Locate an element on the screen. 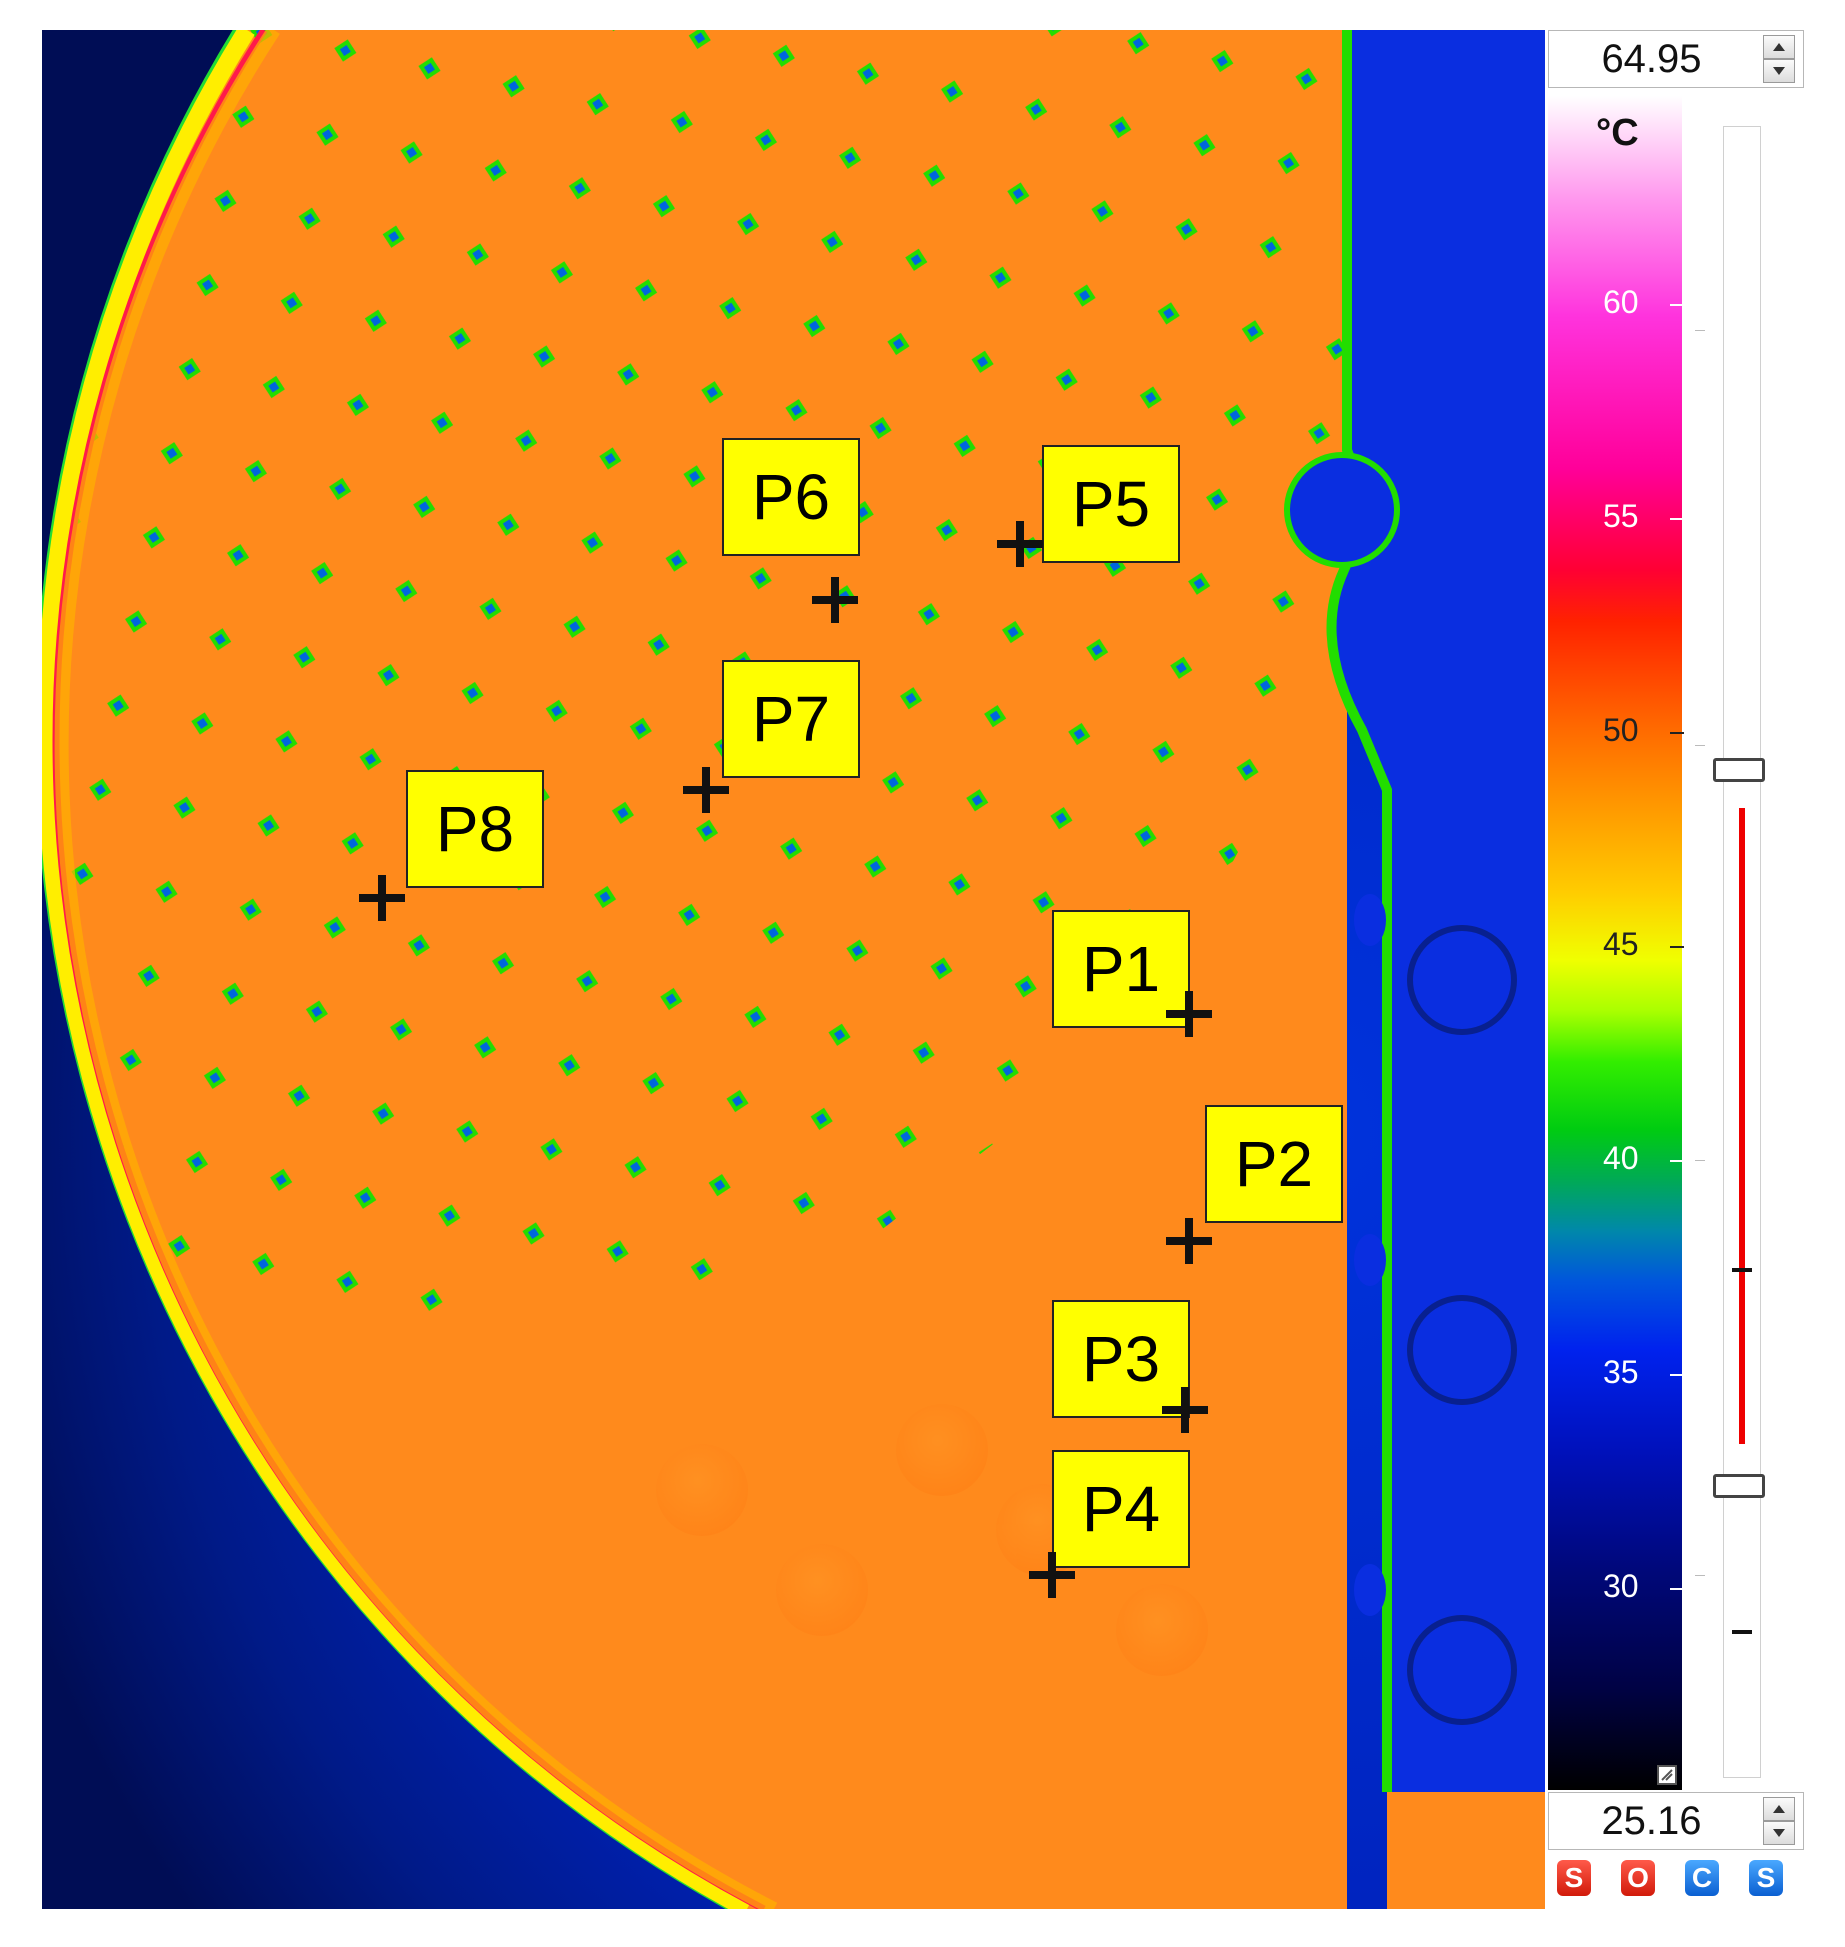 Image resolution: width=1845 pixels, height=1947 pixels. mode-button-c-blue: C is located at coordinates (1702, 1878).